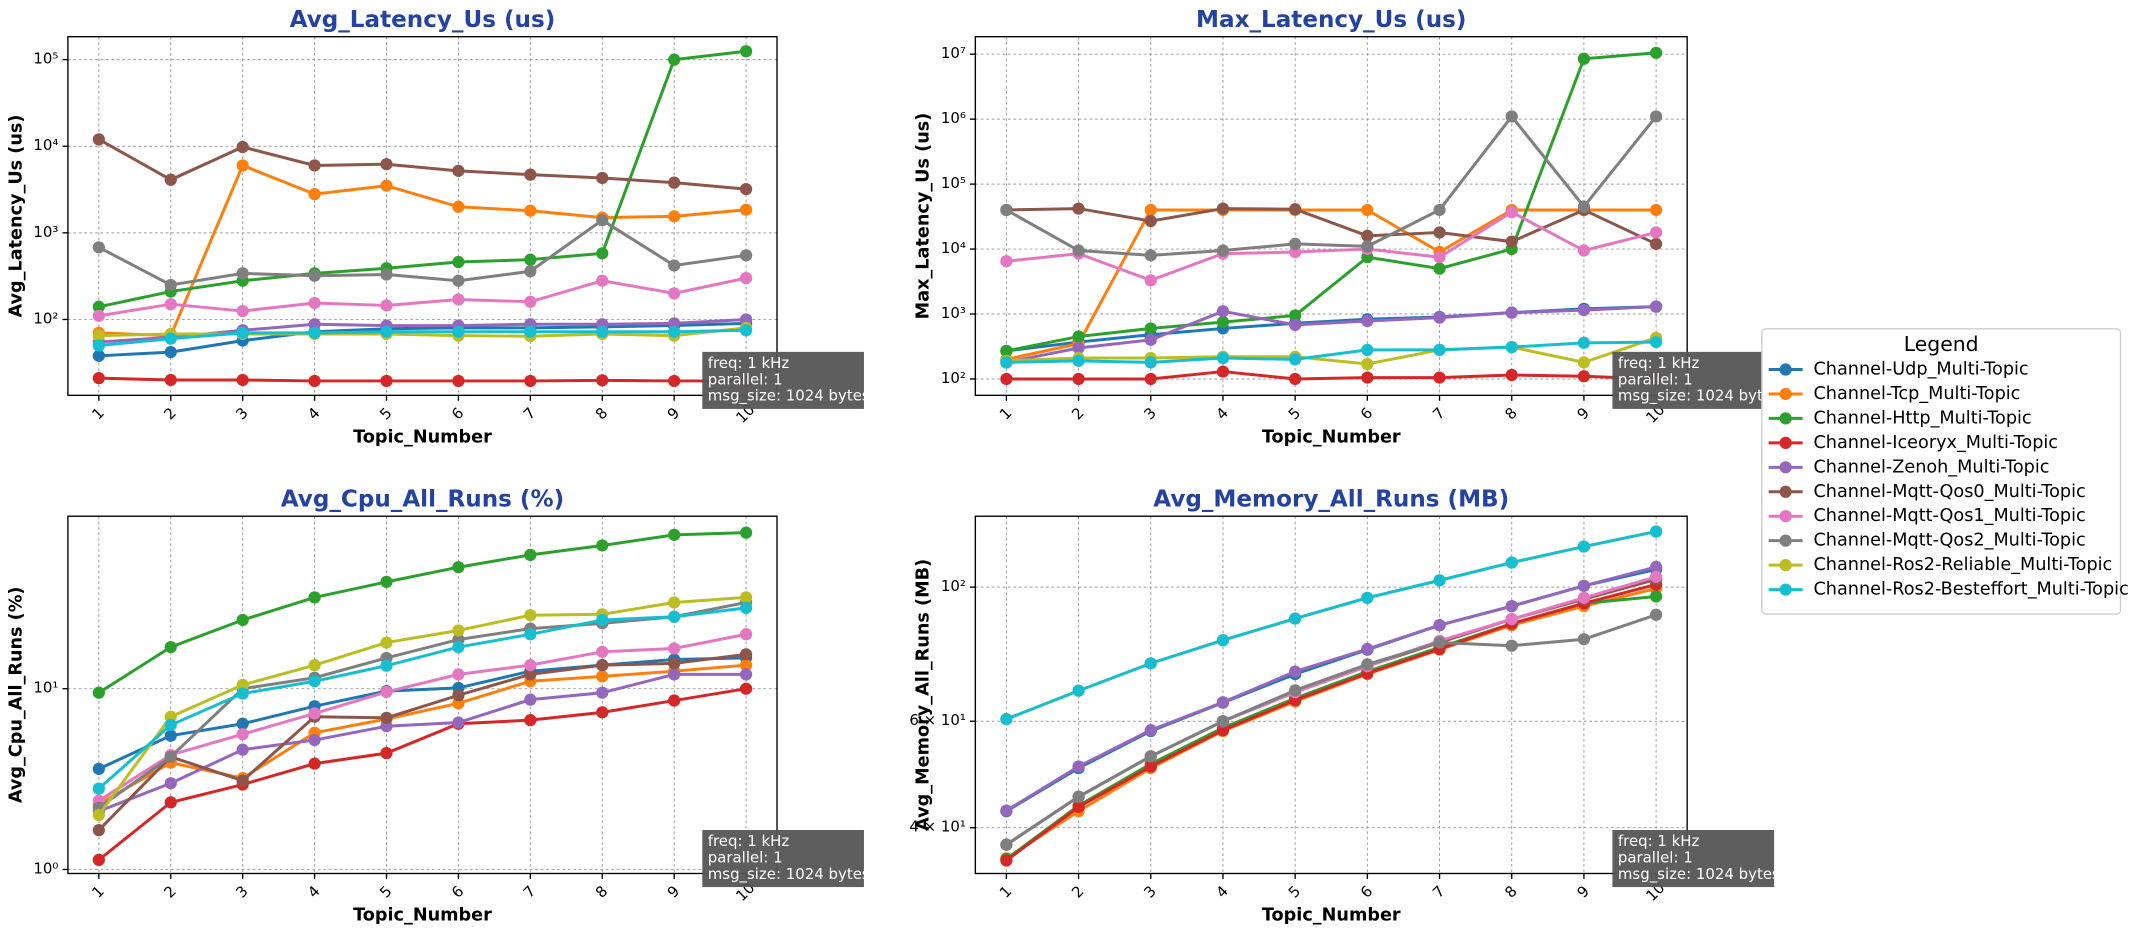  I want to click on y-tick-label: 10⁵, so click(45, 59).